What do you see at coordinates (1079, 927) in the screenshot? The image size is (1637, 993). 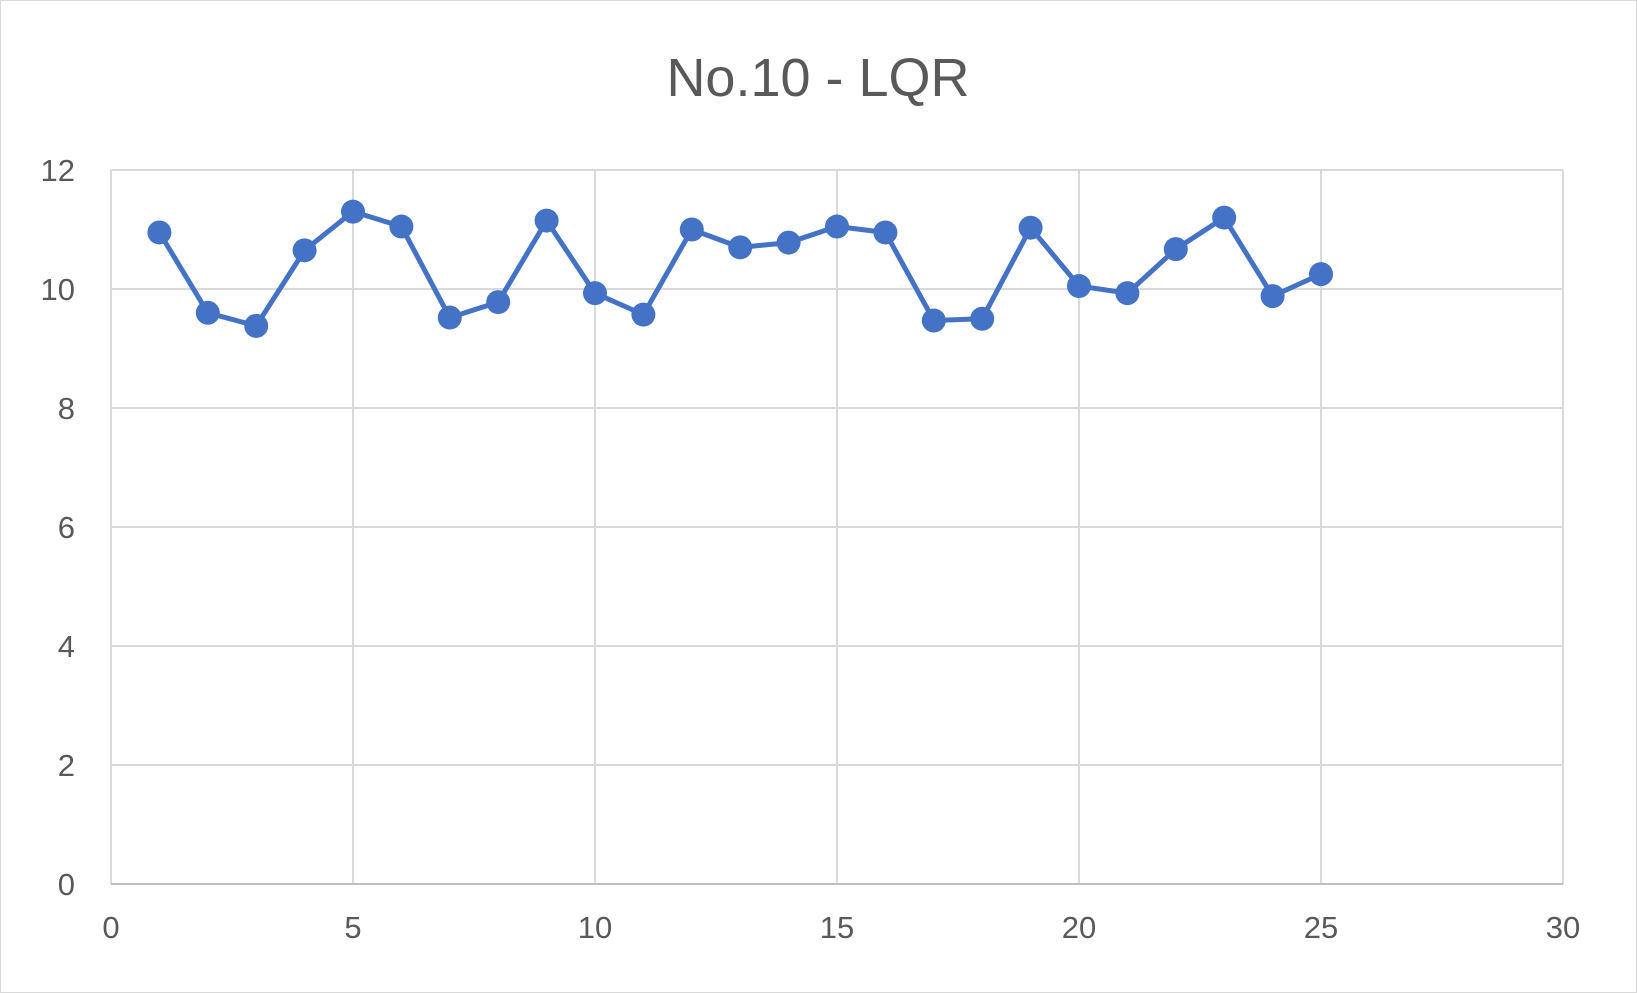 I see `x-tick-label: 20` at bounding box center [1079, 927].